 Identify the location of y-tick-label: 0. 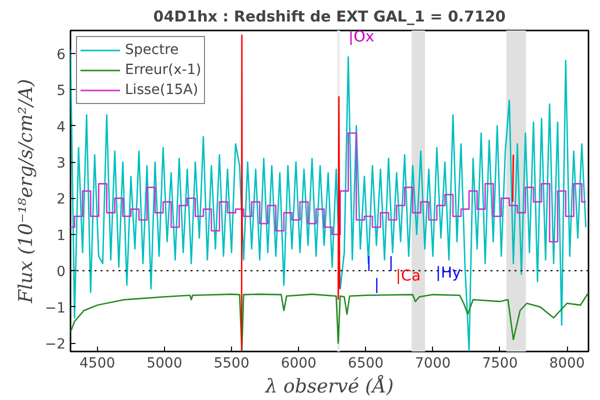
(61, 272).